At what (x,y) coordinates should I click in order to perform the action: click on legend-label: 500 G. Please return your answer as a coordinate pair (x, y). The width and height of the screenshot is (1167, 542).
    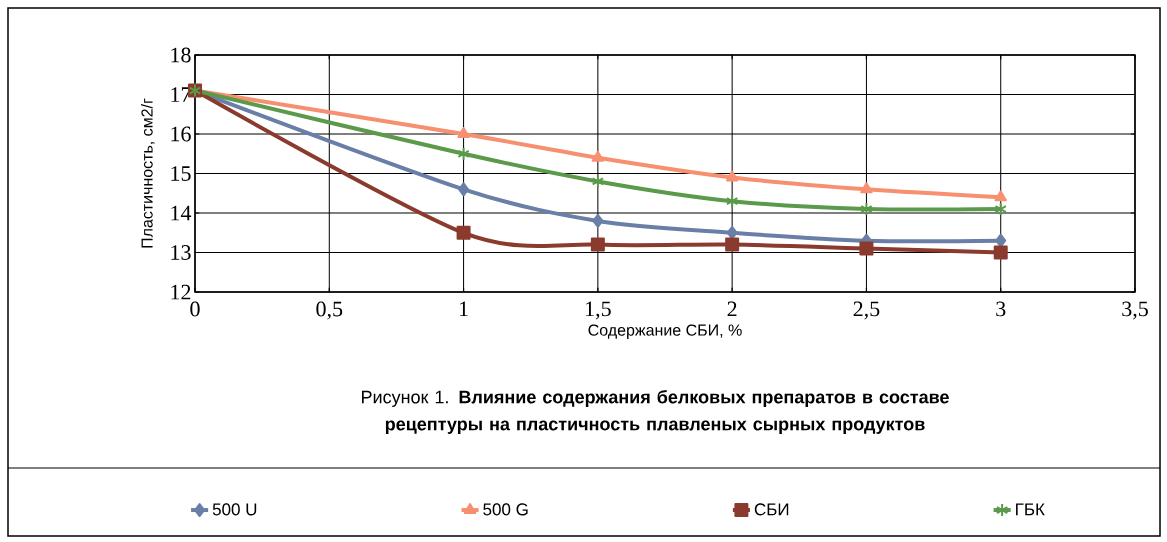
    Looking at the image, I should click on (505, 509).